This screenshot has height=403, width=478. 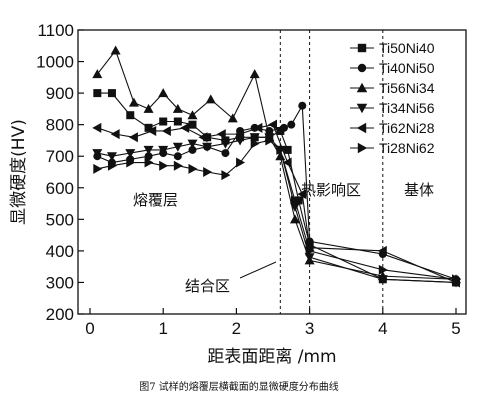 I want to click on y-tick-label: 300, so click(x=60, y=282).